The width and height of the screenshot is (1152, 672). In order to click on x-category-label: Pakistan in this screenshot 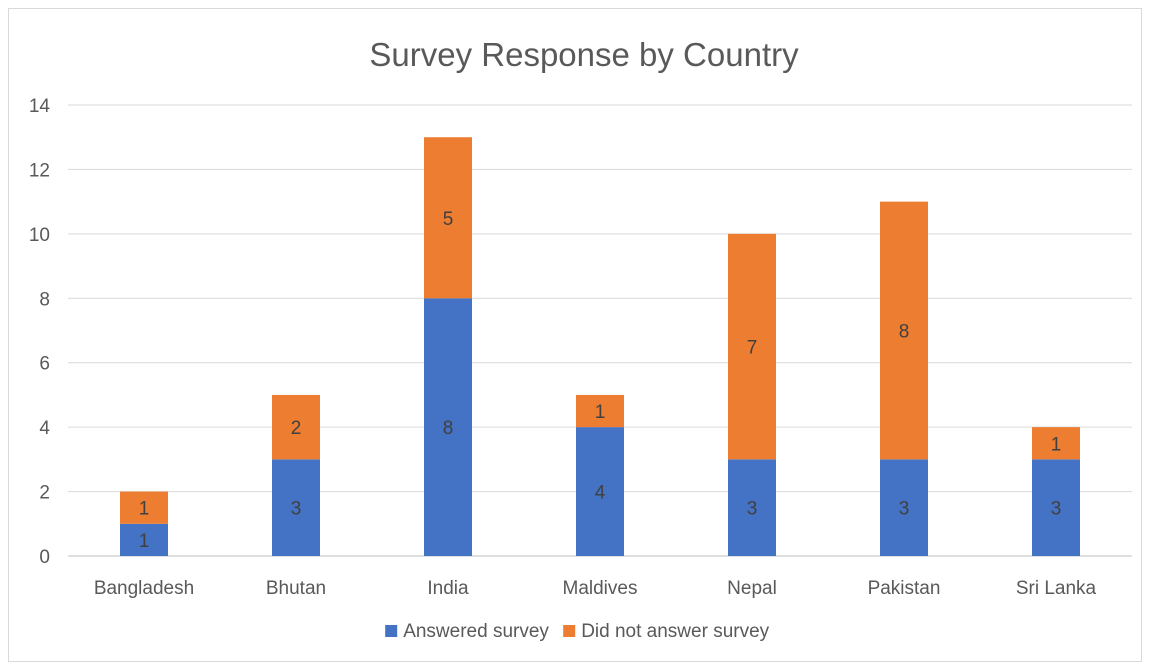, I will do `click(904, 588)`.